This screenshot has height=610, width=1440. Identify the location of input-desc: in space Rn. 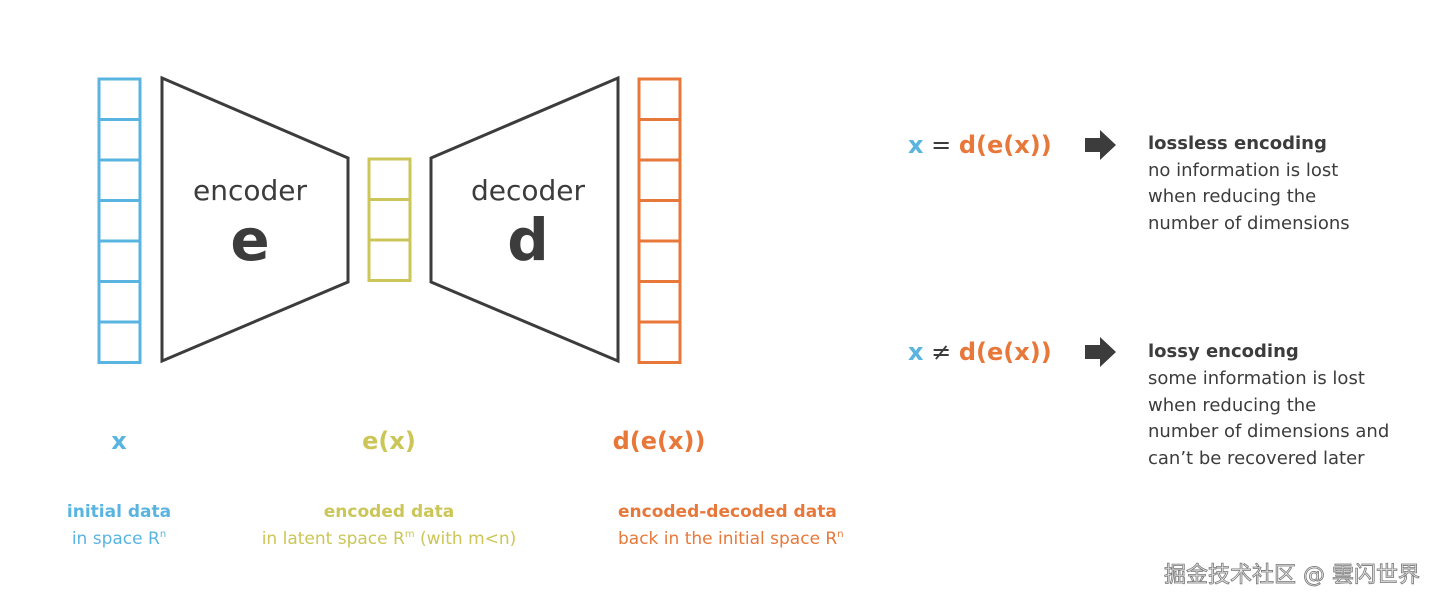
(119, 539).